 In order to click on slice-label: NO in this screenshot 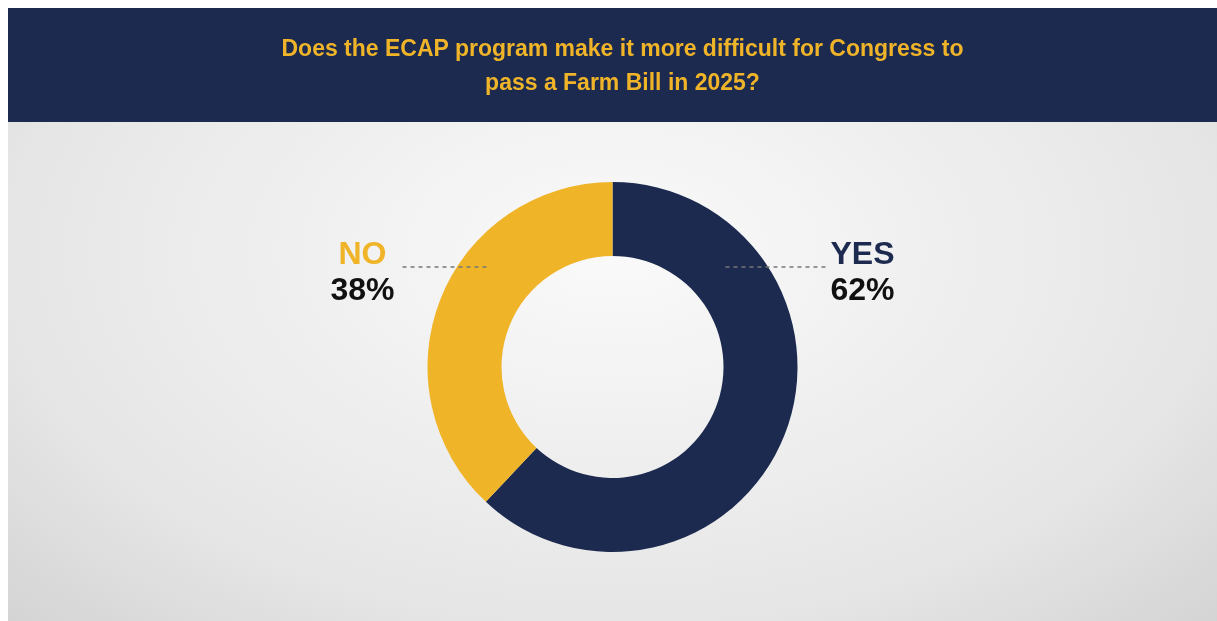, I will do `click(362, 252)`.